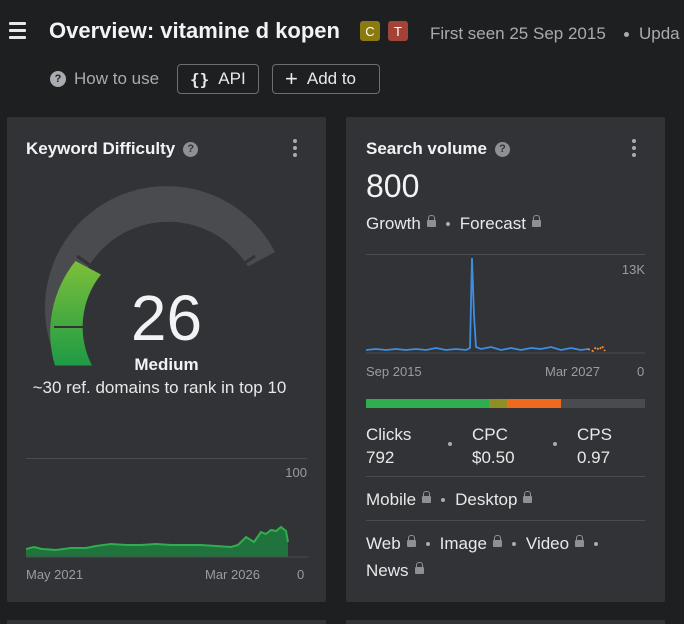  What do you see at coordinates (547, 543) in the screenshot?
I see `video-label: Video` at bounding box center [547, 543].